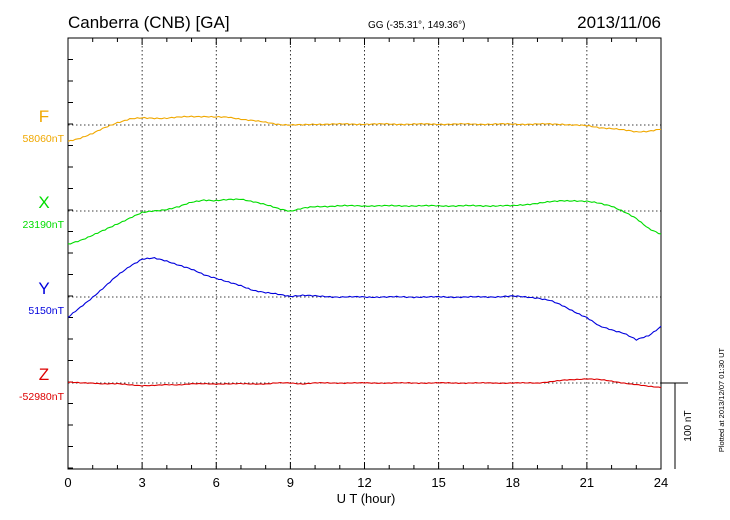  Describe the element at coordinates (619, 22) in the screenshot. I see `chart-date: 2013/11/06` at that location.